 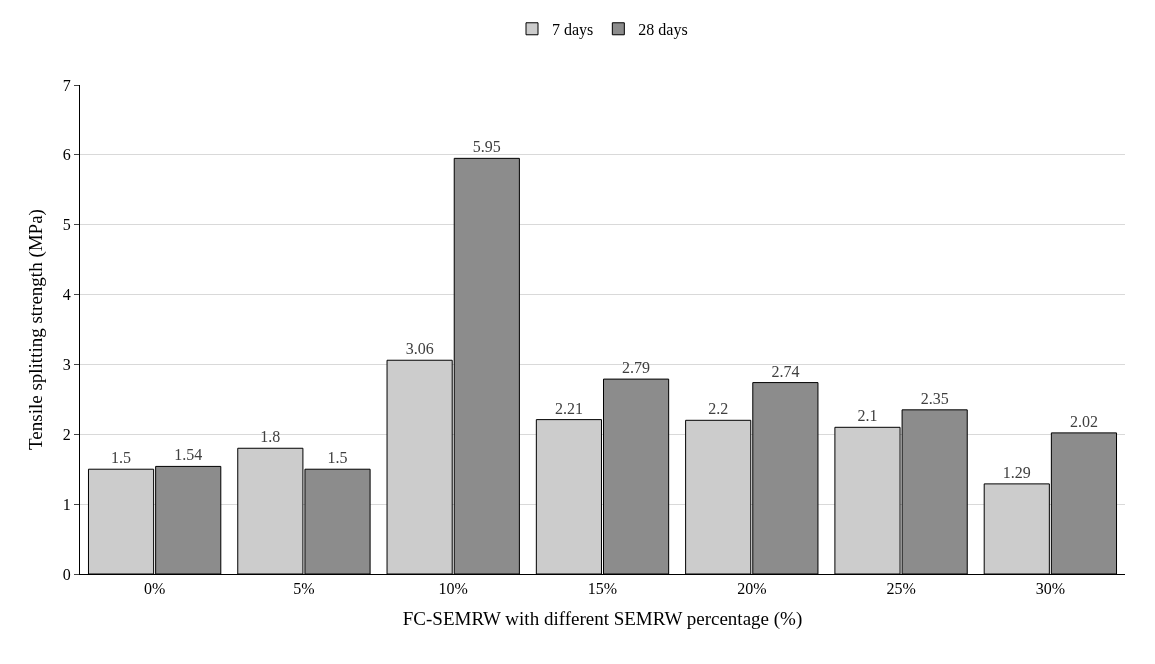 What do you see at coordinates (419, 349) in the screenshot?
I see `data-label: 3.06` at bounding box center [419, 349].